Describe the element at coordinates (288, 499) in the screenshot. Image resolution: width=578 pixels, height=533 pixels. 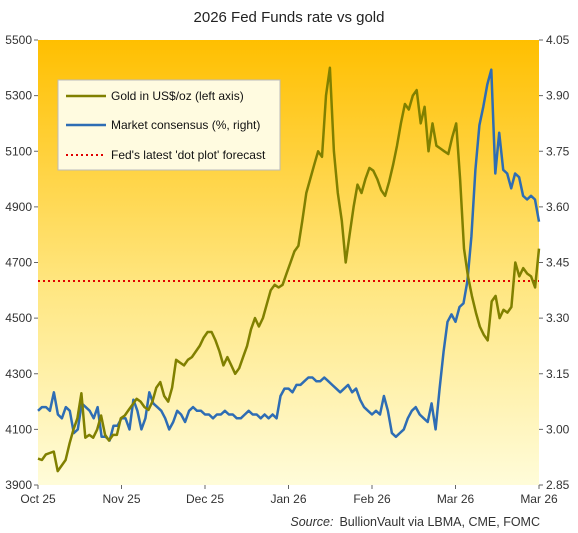
I see `x-tick-label: Jan 26` at that location.